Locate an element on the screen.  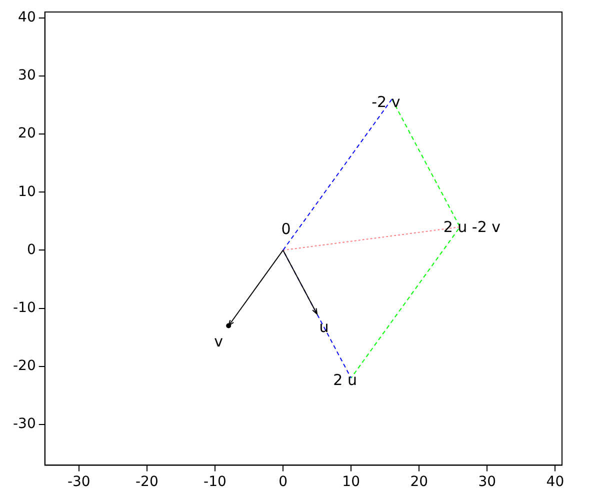
y-tick-label: -10 is located at coordinates (24, 308).